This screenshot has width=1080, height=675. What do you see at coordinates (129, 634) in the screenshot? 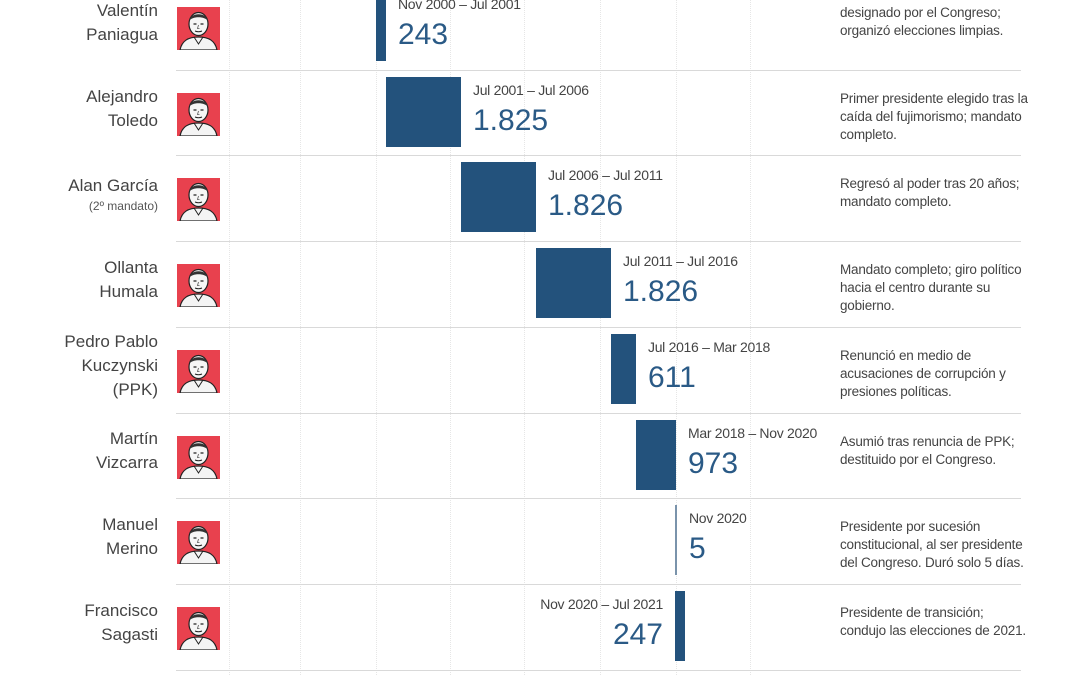
I see `president-name-line: Sagasti` at bounding box center [129, 634].